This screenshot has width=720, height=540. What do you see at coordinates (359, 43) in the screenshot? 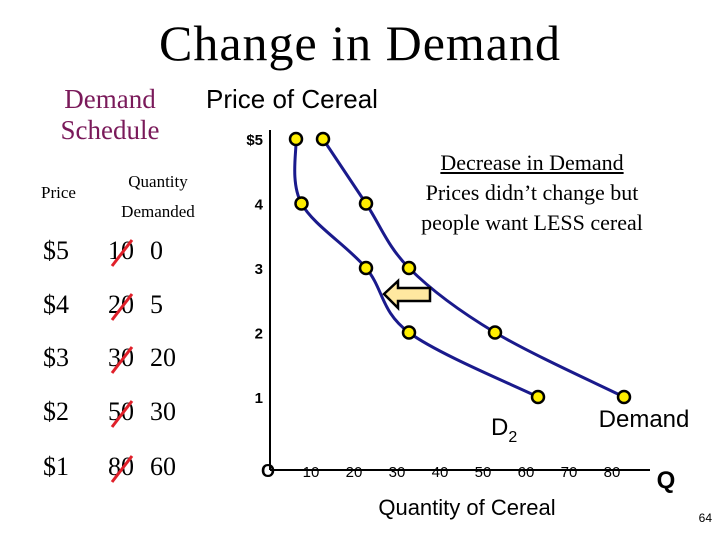
I see `slide-title: Change in Demand` at bounding box center [359, 43].